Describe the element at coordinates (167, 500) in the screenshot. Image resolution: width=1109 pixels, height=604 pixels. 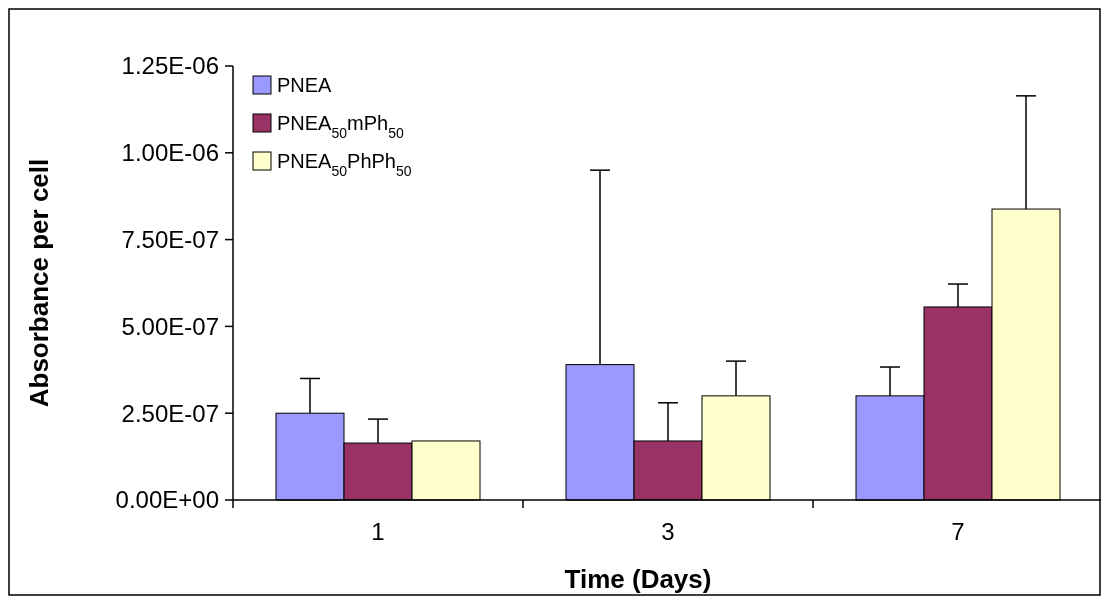
I see `y-tick-label: 0.00E+00` at that location.